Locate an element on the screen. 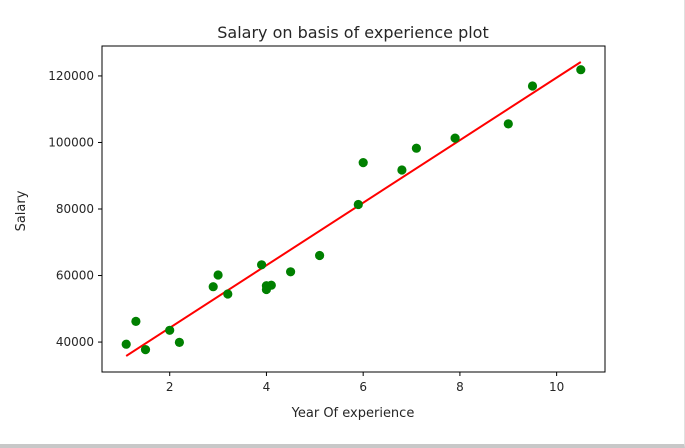 Image resolution: width=685 pixels, height=448 pixels. y-tick-label-120000: 120000 is located at coordinates (71, 76).